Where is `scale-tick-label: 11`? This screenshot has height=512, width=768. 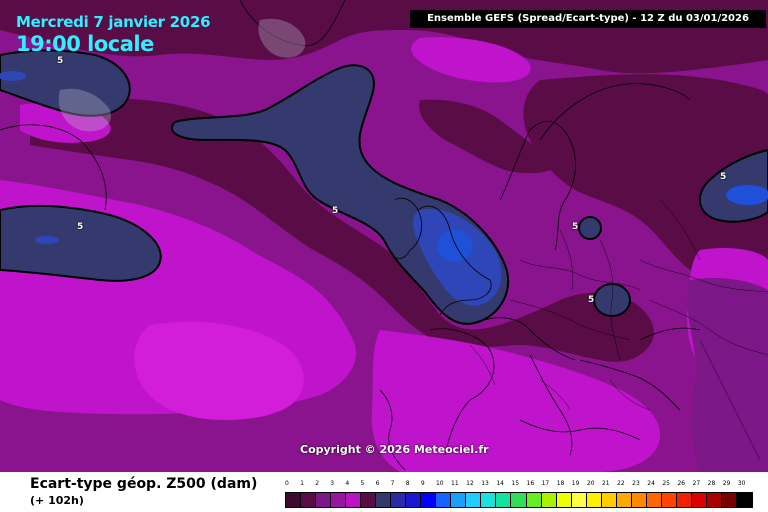
scale-tick-label: 11 is located at coordinates (455, 483).